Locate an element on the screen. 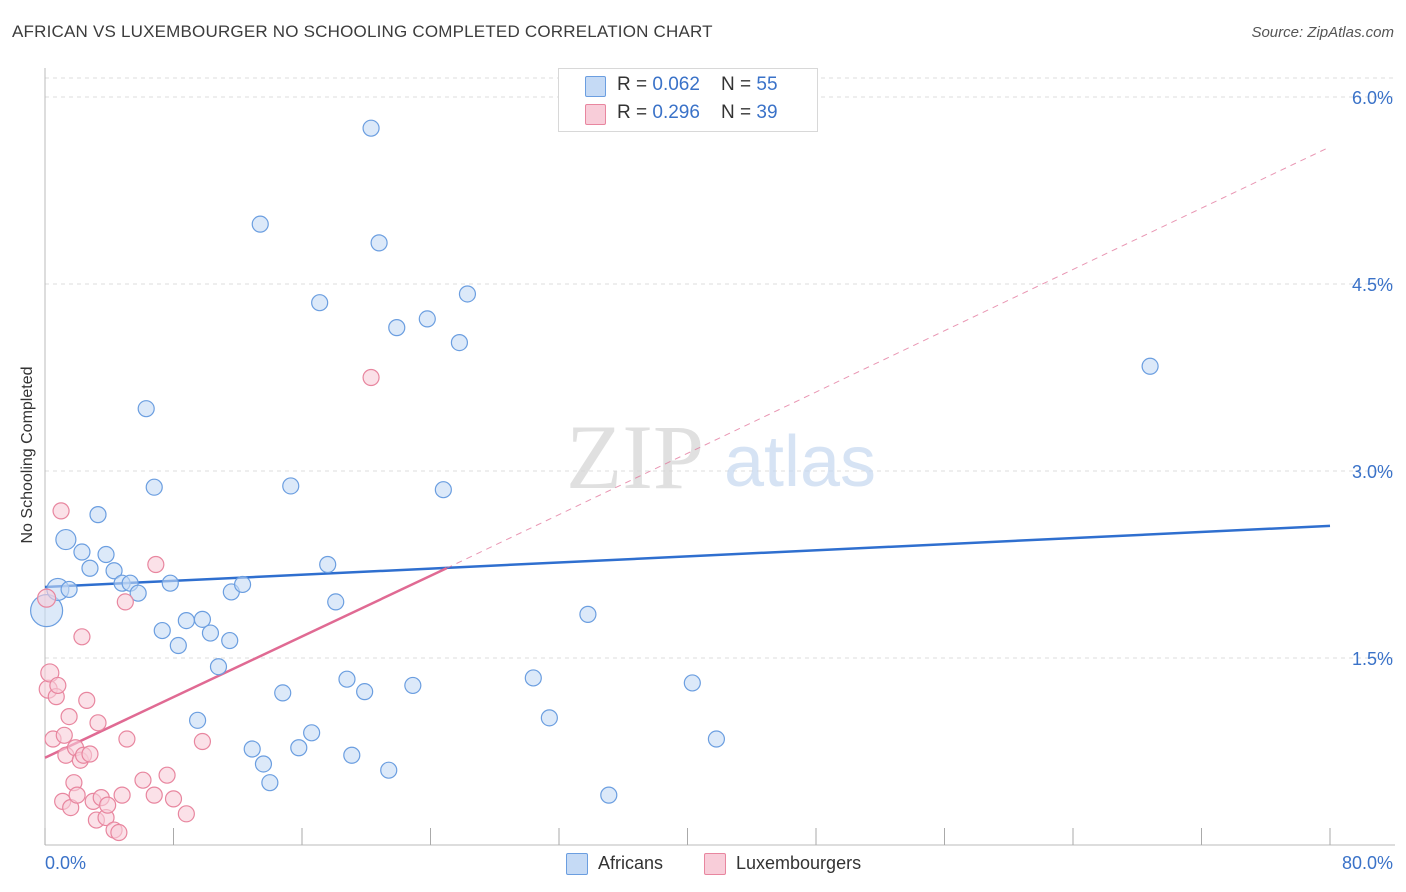  correlation-legend: R = 0.062 N = 55 R = 0.296 N = 39 is located at coordinates (688, 100).